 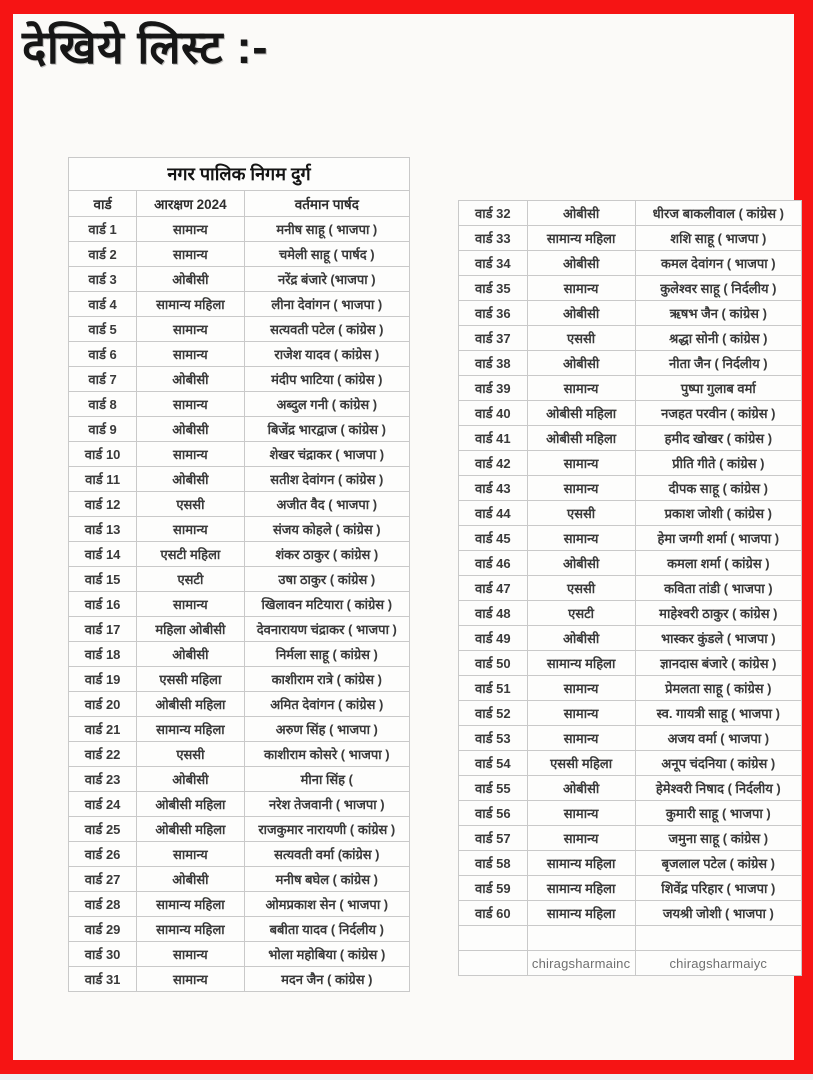 What do you see at coordinates (630, 838) in the screenshot?
I see `table-row: वार्ड 57 सामान्य जमुना साहू ( कांग्रेस )` at bounding box center [630, 838].